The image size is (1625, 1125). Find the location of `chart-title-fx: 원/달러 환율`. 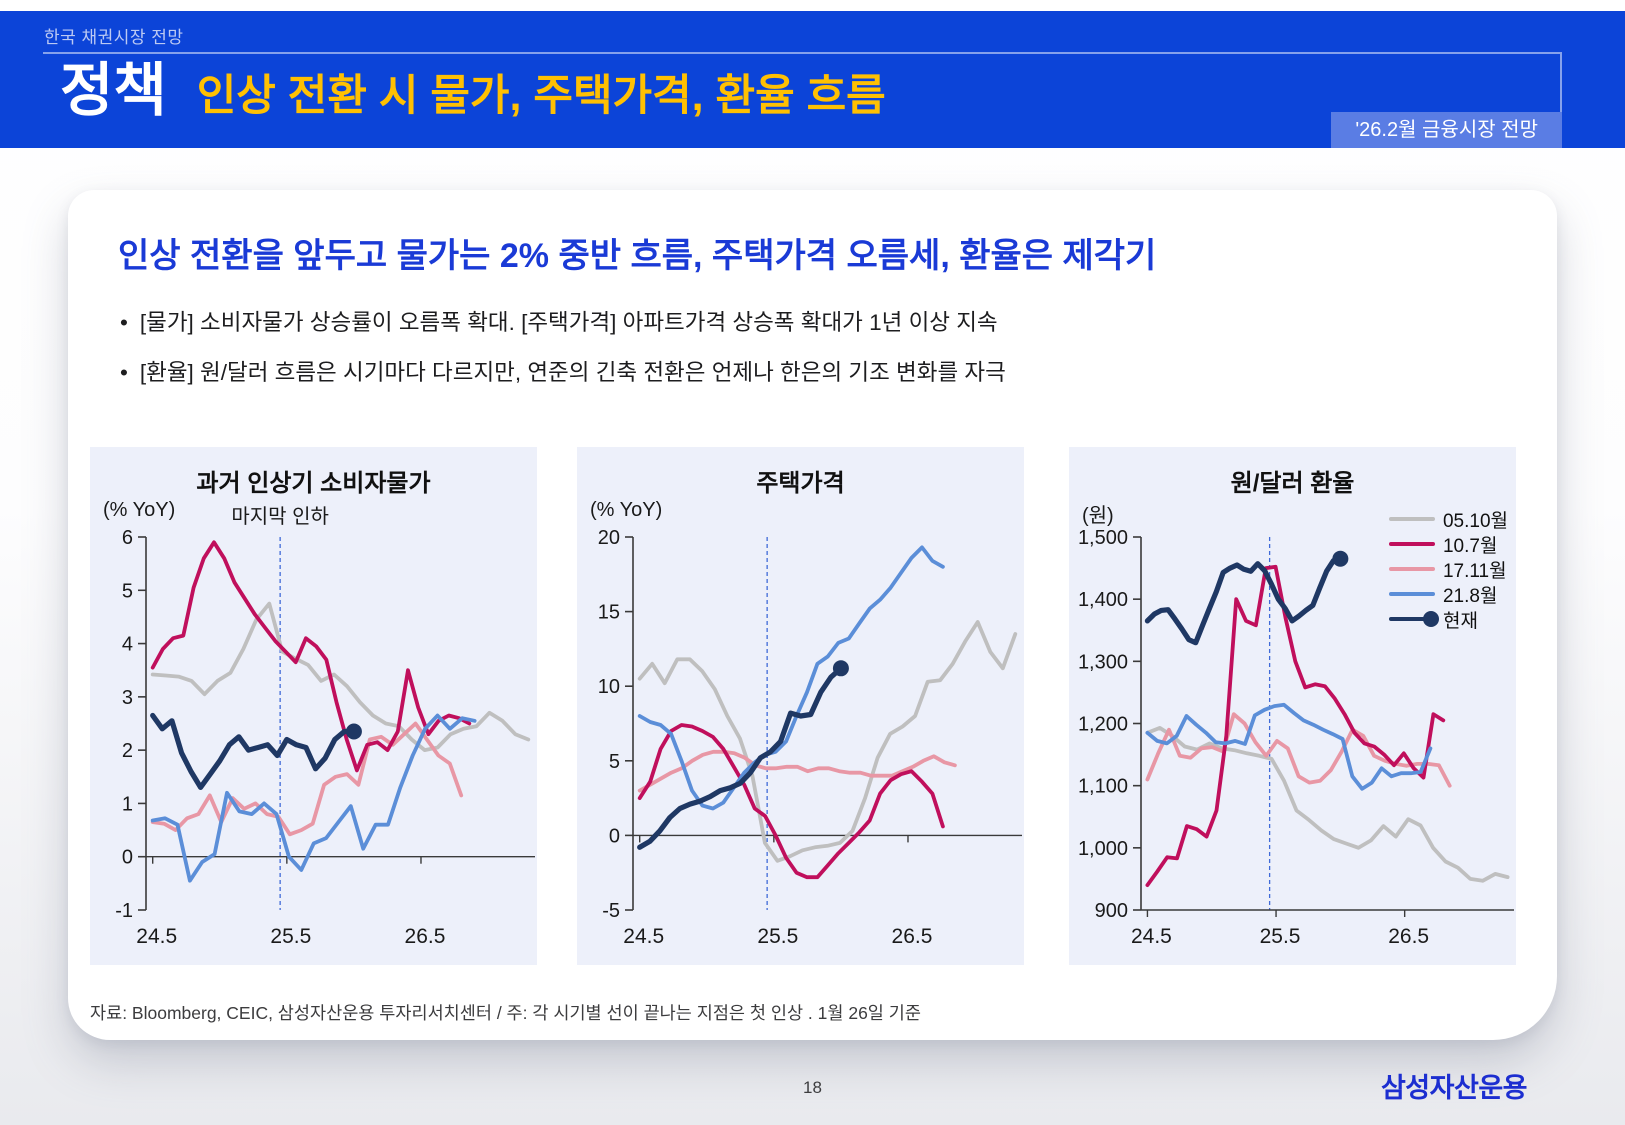

chart-title-fx: 원/달러 환율 is located at coordinates (1292, 483).